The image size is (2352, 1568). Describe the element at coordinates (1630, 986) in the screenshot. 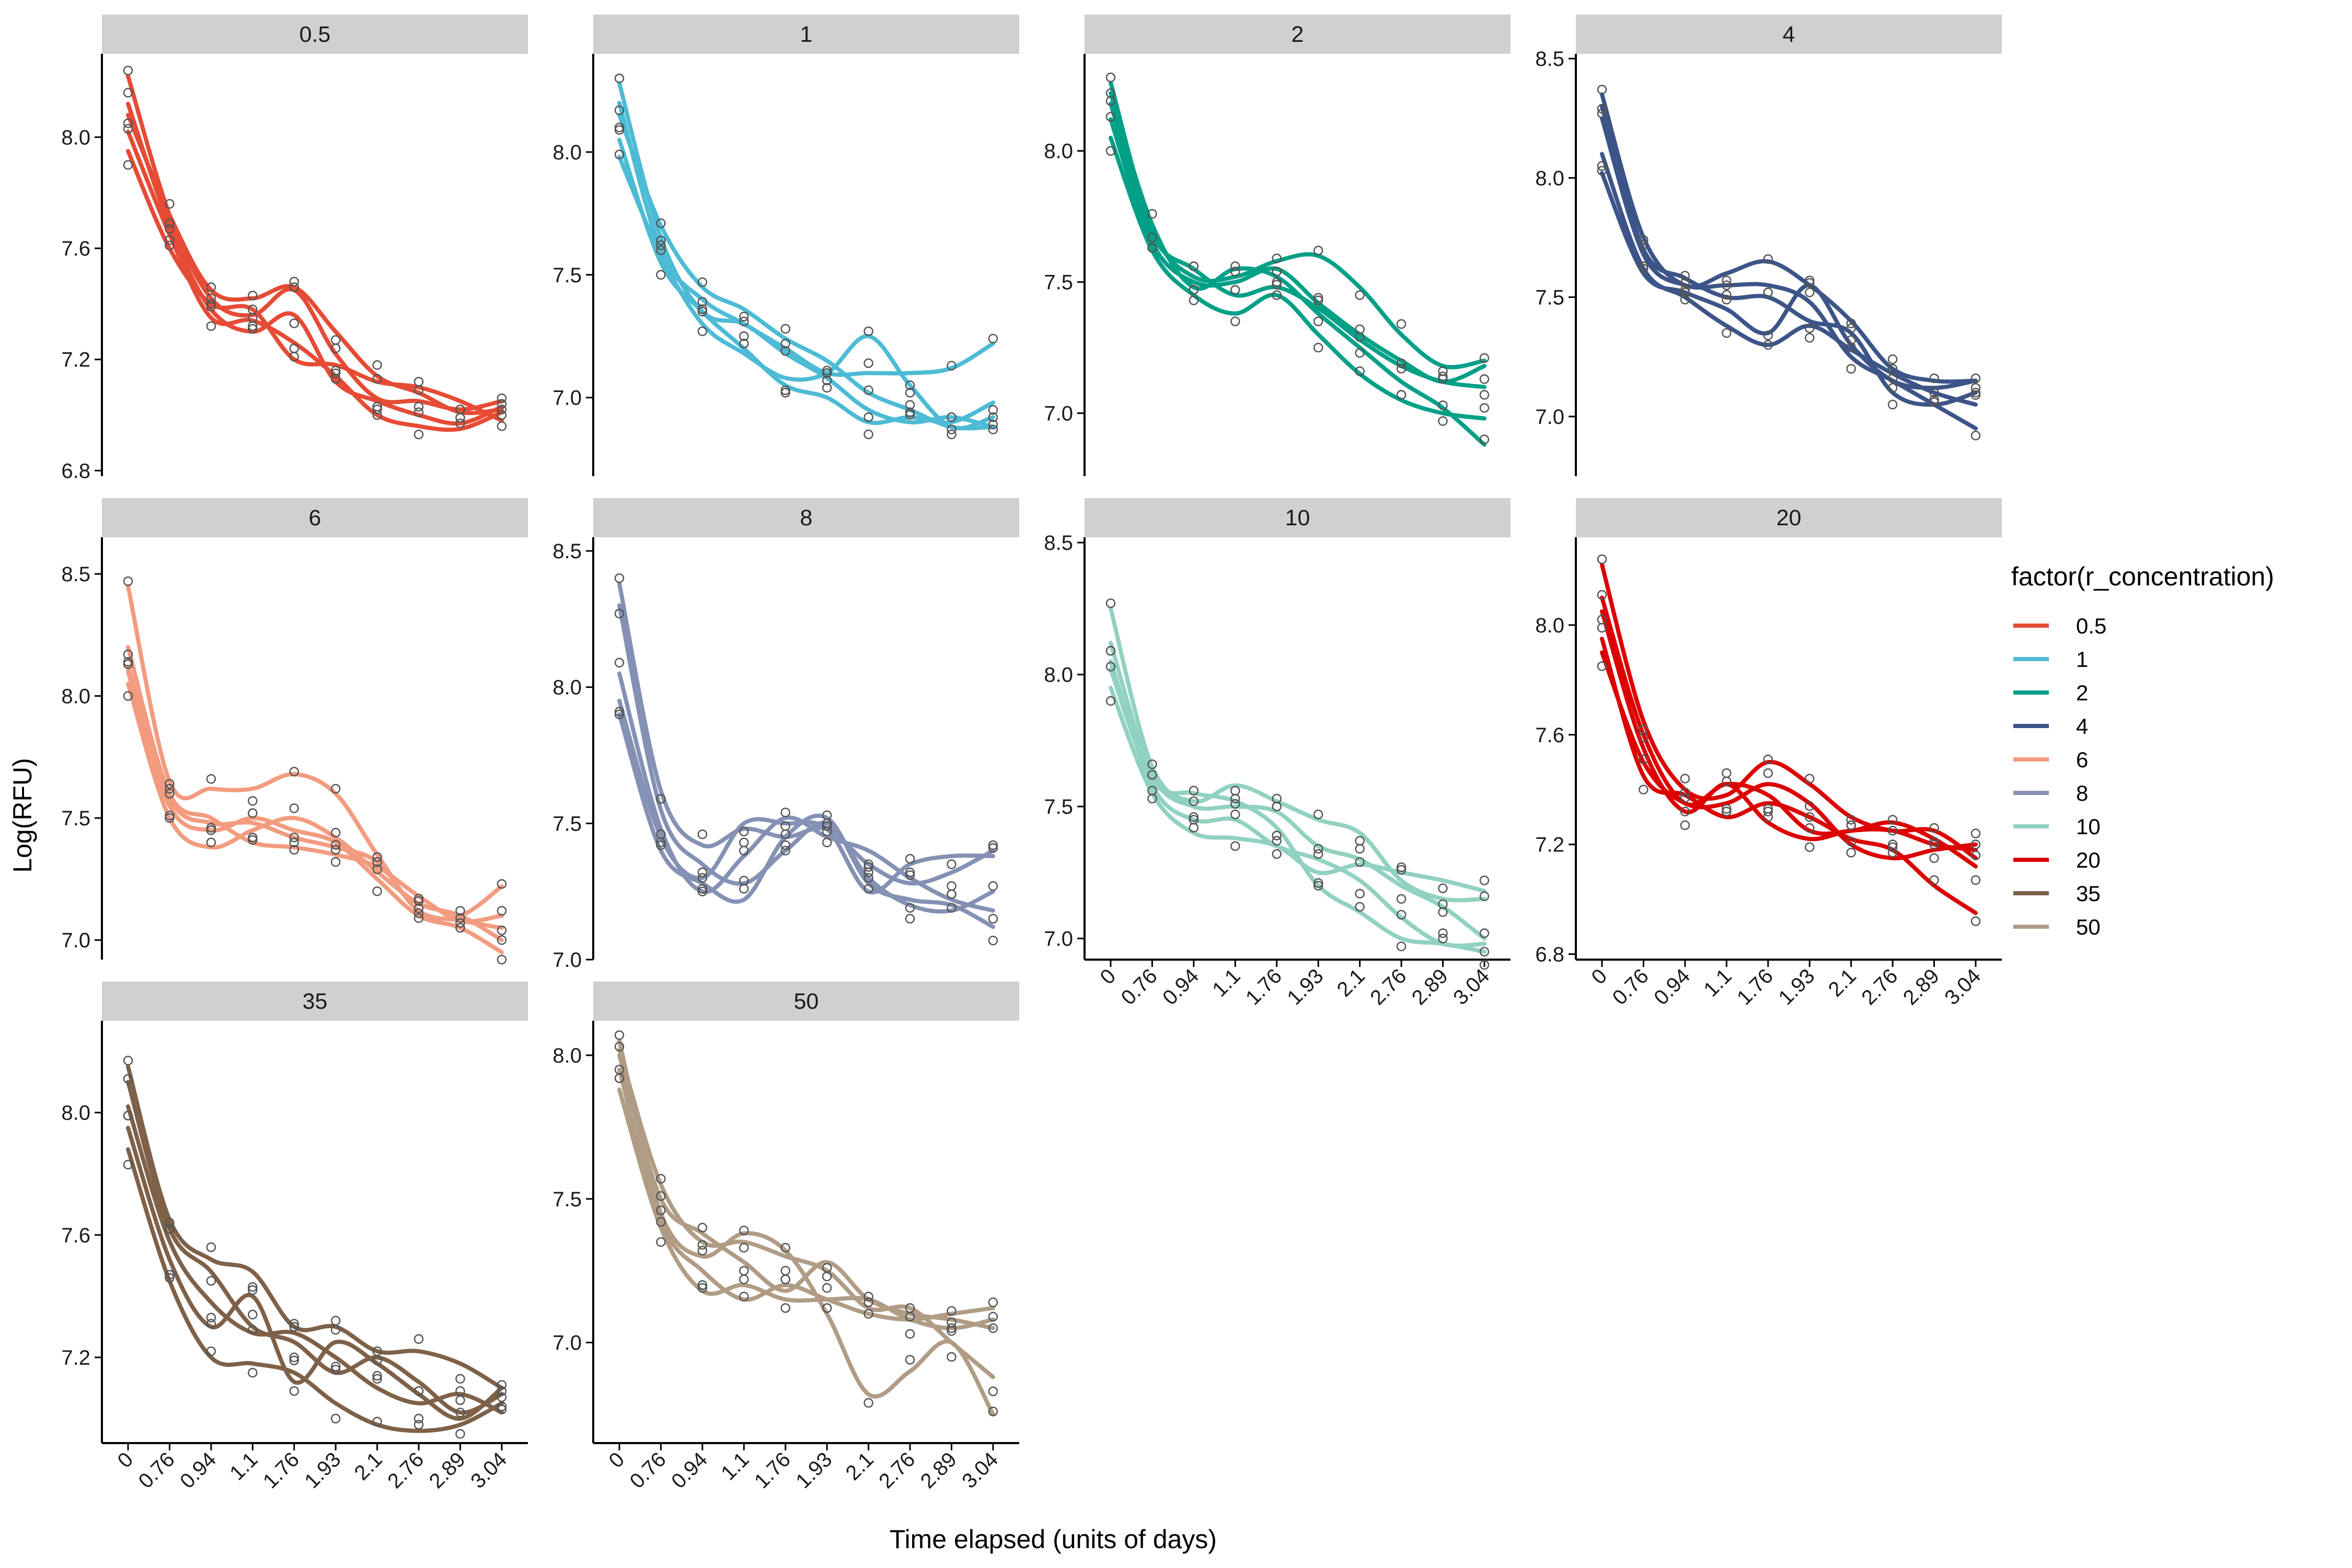

I see `x-tick-label: 0.76` at that location.